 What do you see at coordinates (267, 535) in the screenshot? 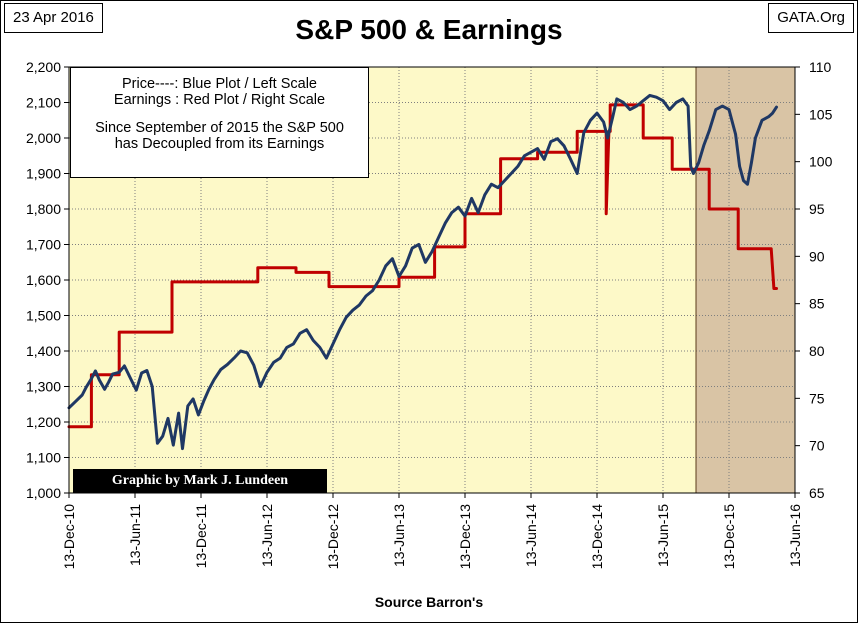
I see `x-tick-label: 13-Jun-12` at bounding box center [267, 535].